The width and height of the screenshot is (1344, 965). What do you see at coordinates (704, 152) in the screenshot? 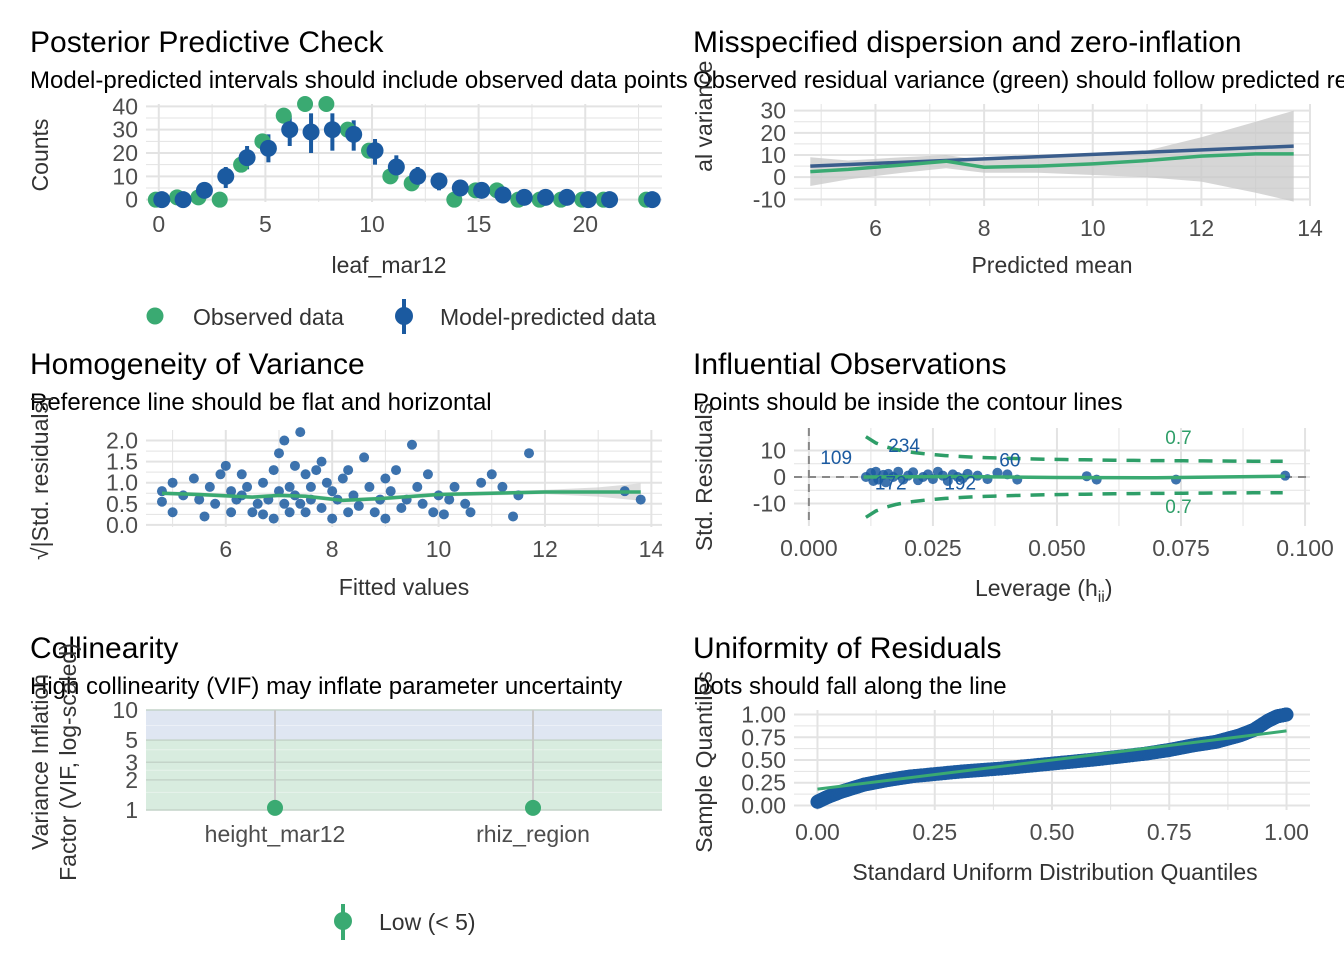
I see `y-axis-label: Residual variance` at bounding box center [704, 152].